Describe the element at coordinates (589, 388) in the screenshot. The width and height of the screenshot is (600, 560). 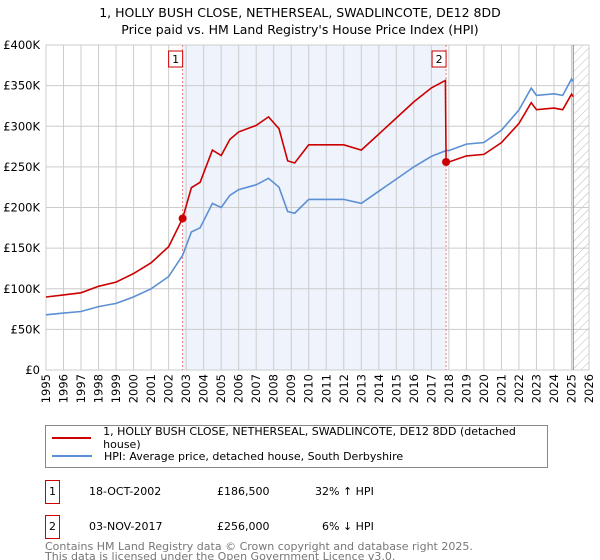
I see `x-tick-label: 2026` at that location.